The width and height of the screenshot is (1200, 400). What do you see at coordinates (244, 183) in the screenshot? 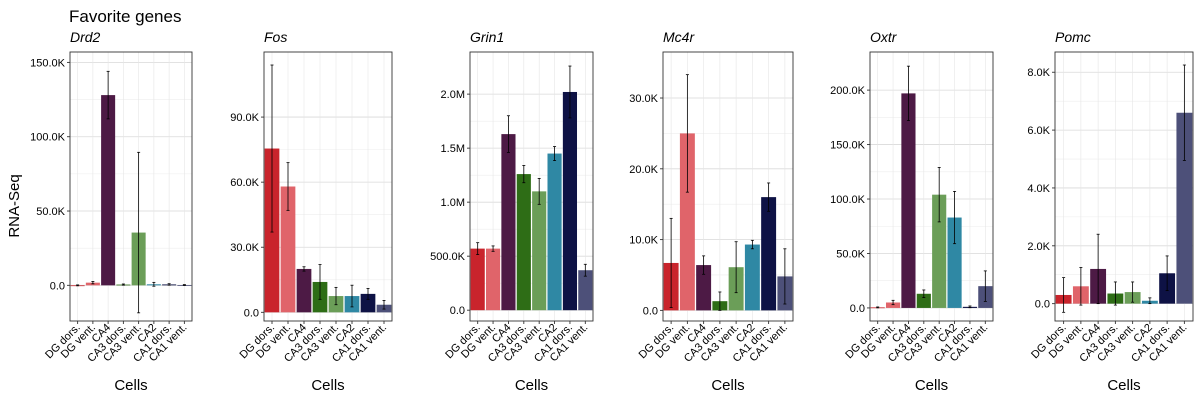
I see `y-tick-label: 60.0K` at bounding box center [244, 183].